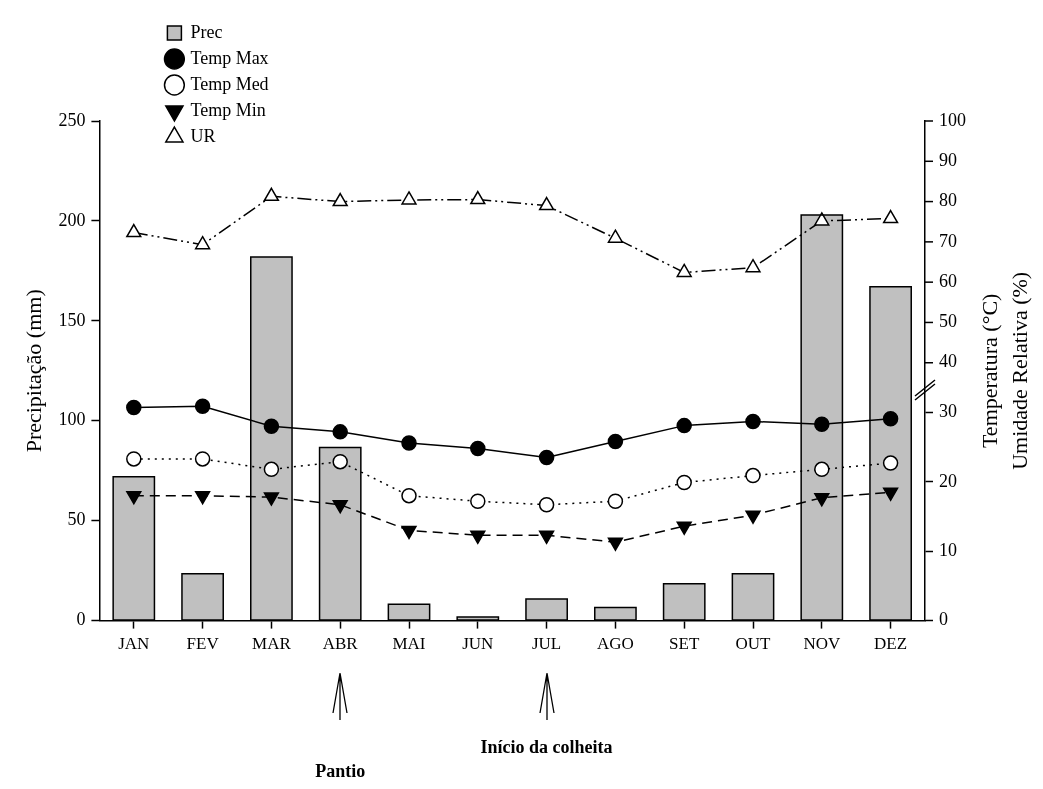 This screenshot has height=789, width=1043. Describe the element at coordinates (72, 219) in the screenshot. I see `y-tick-label: 200` at that location.